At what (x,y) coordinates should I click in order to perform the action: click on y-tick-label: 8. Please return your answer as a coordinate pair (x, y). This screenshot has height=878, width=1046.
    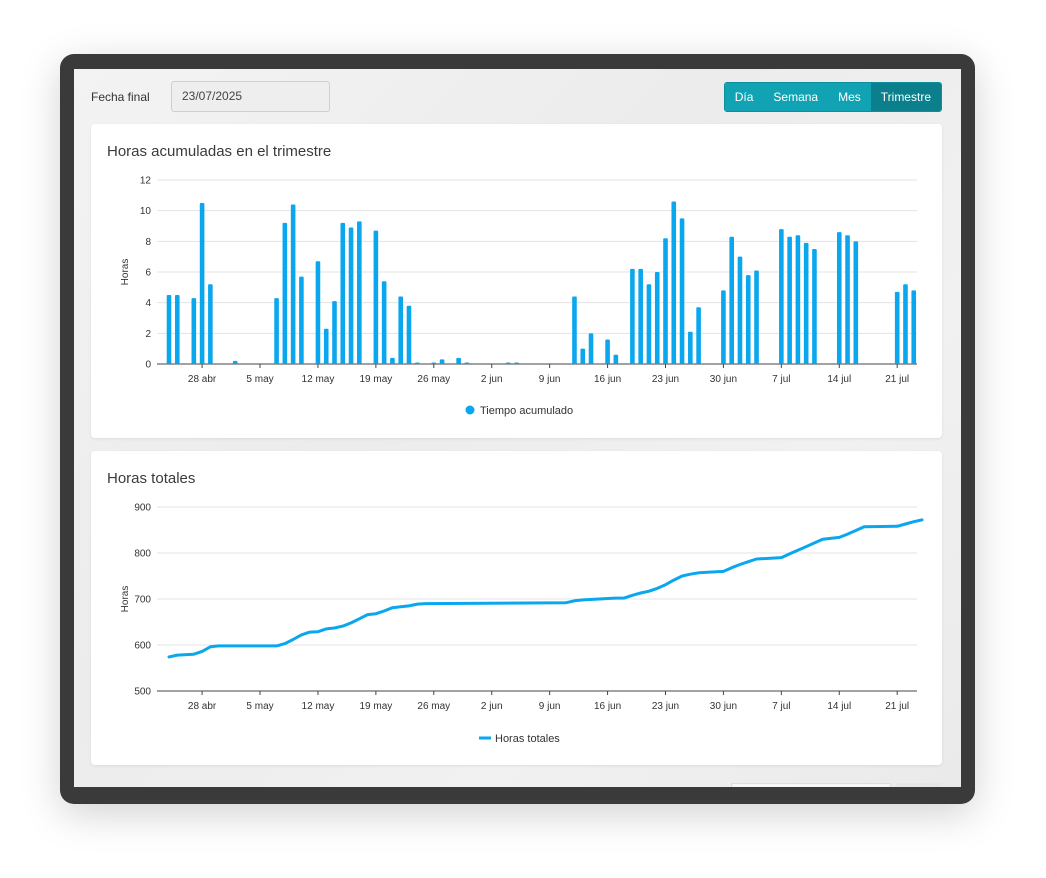
    Looking at the image, I should click on (148, 242).